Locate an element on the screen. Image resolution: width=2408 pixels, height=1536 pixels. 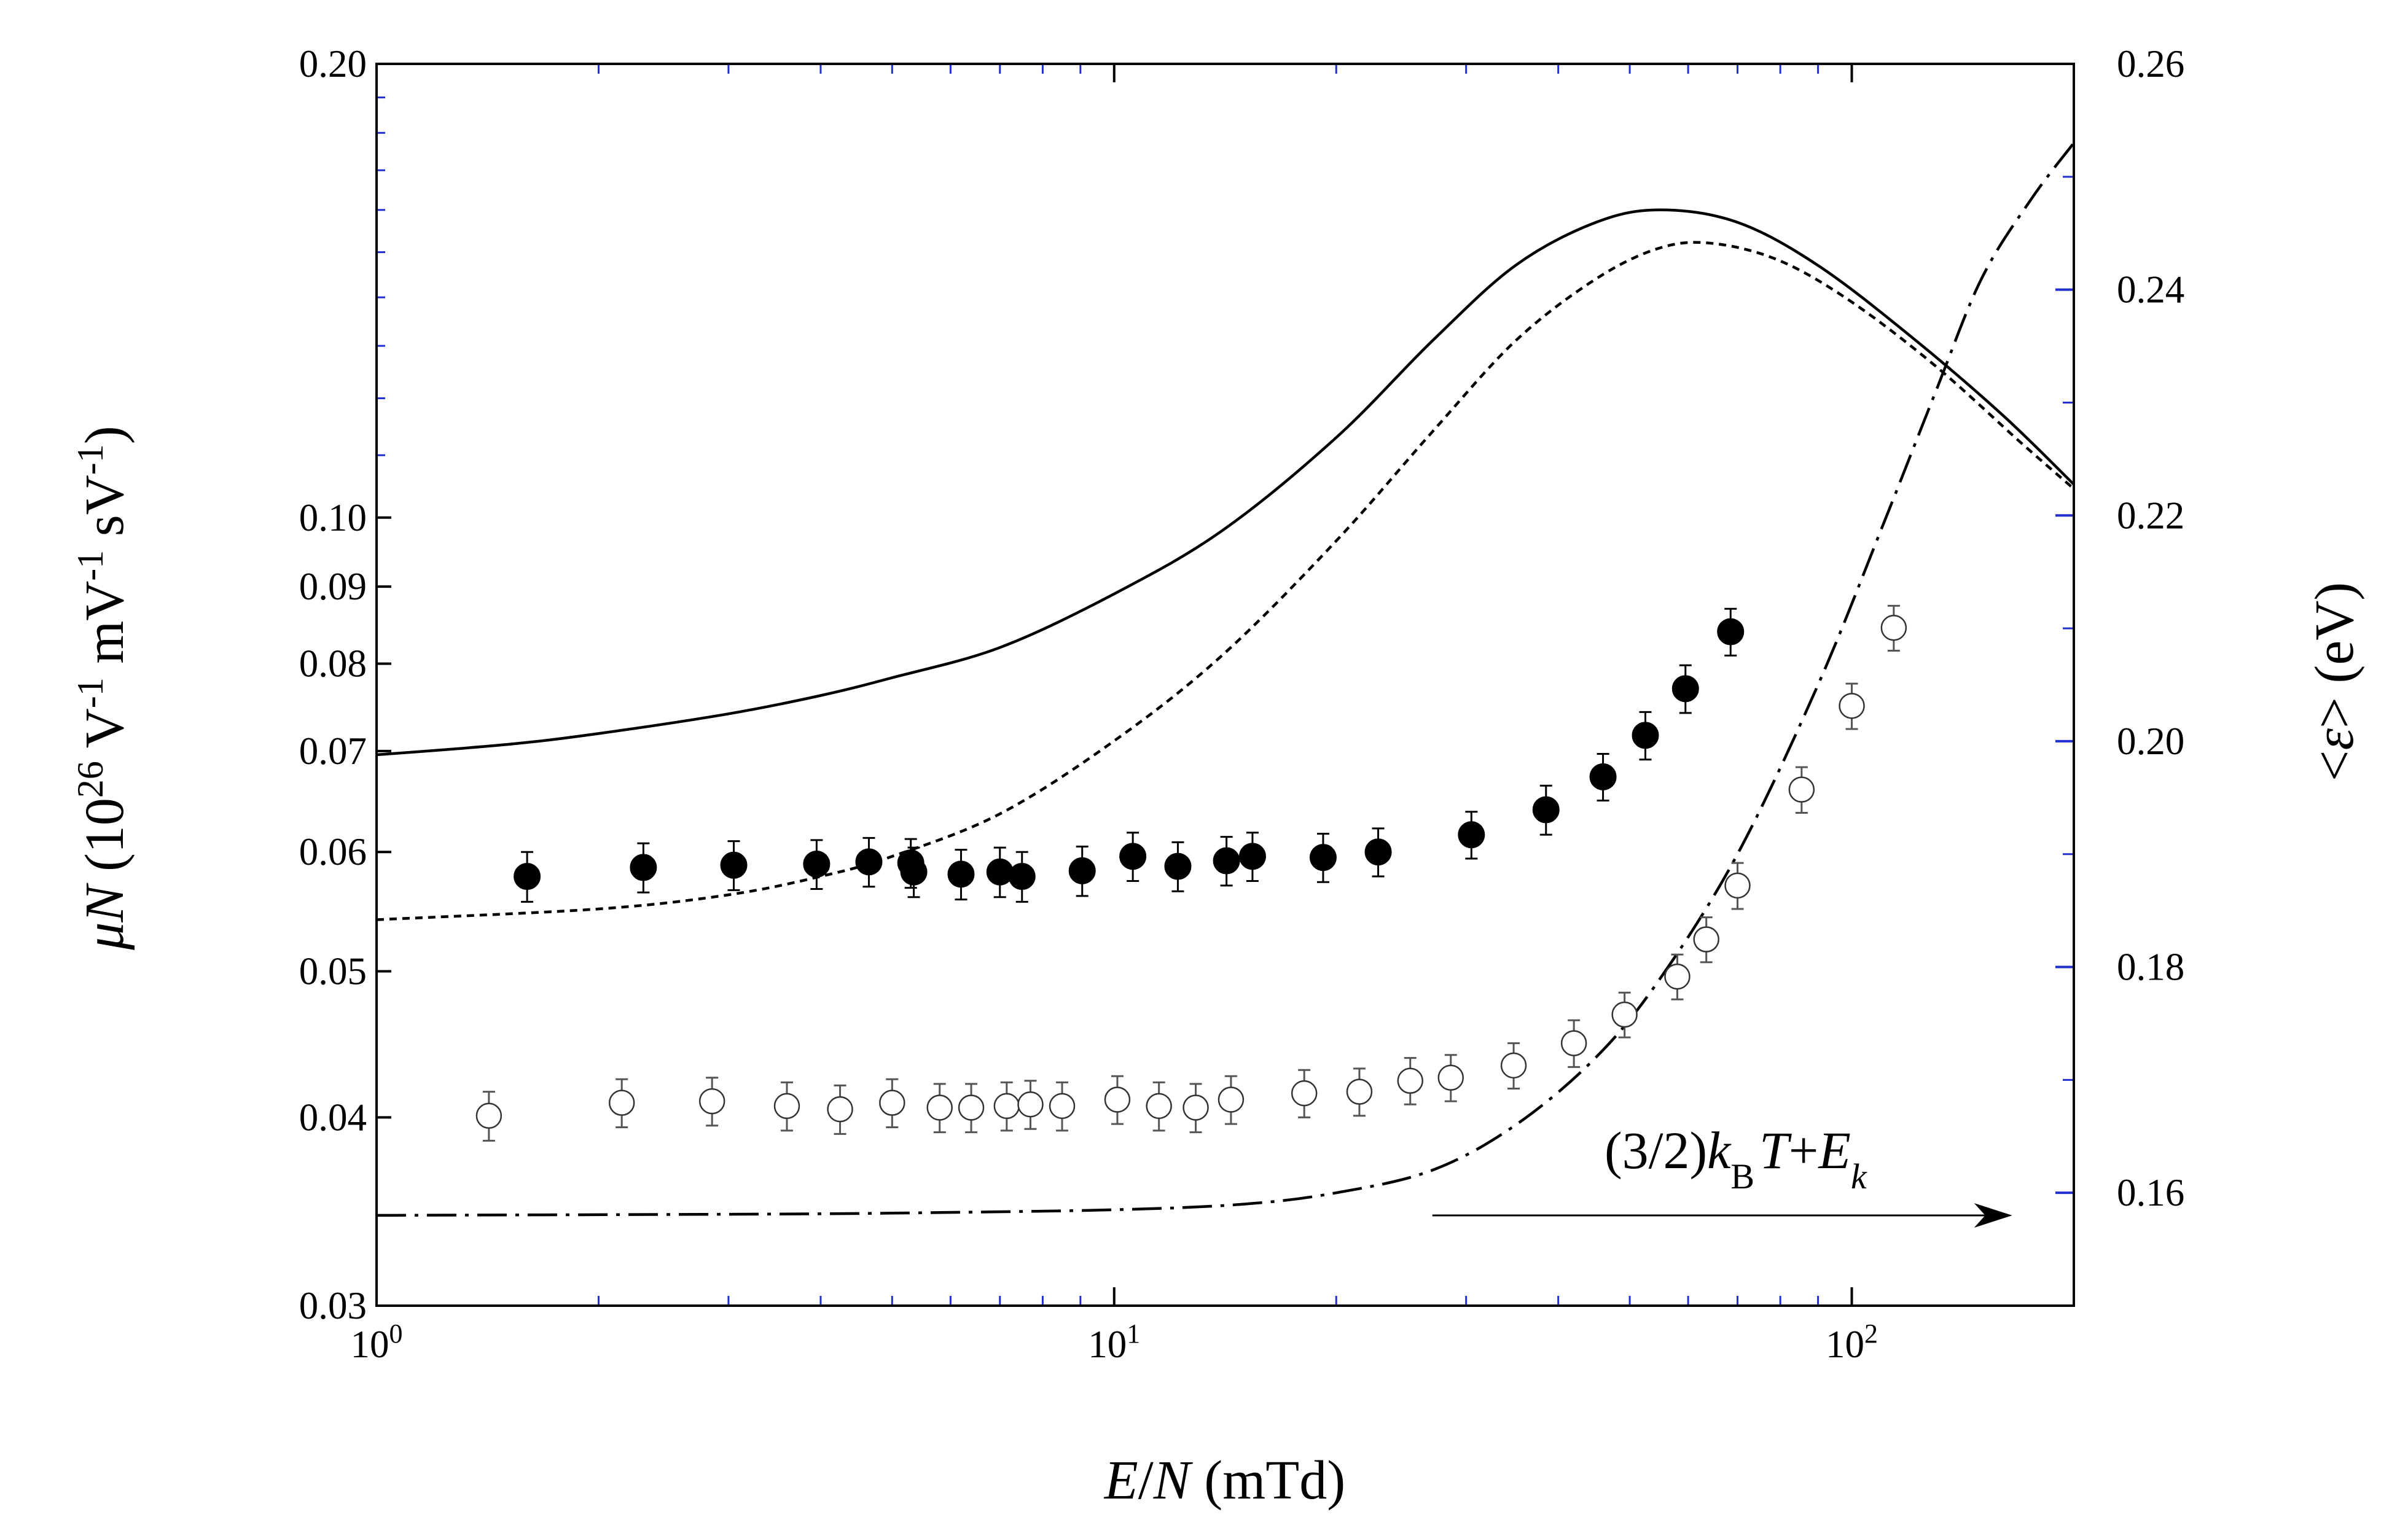
x-axis-title: E/N (mTd) is located at coordinates (1224, 1480).